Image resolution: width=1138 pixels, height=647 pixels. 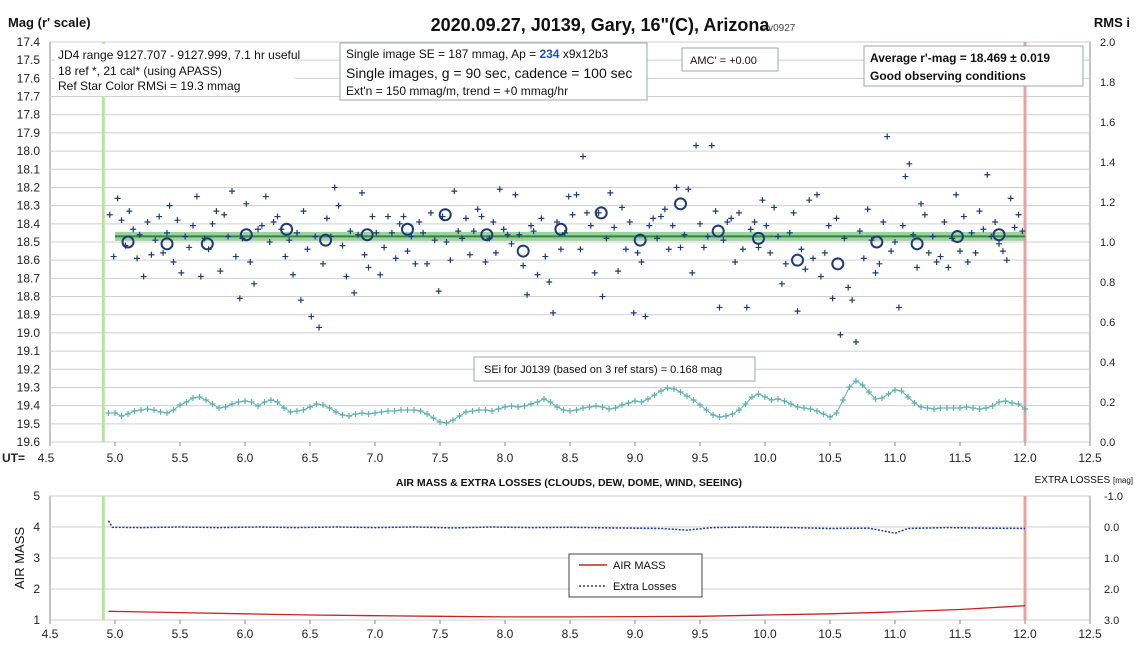 What do you see at coordinates (29, 315) in the screenshot?
I see `upper-ytick-left-label: 18.9` at bounding box center [29, 315].